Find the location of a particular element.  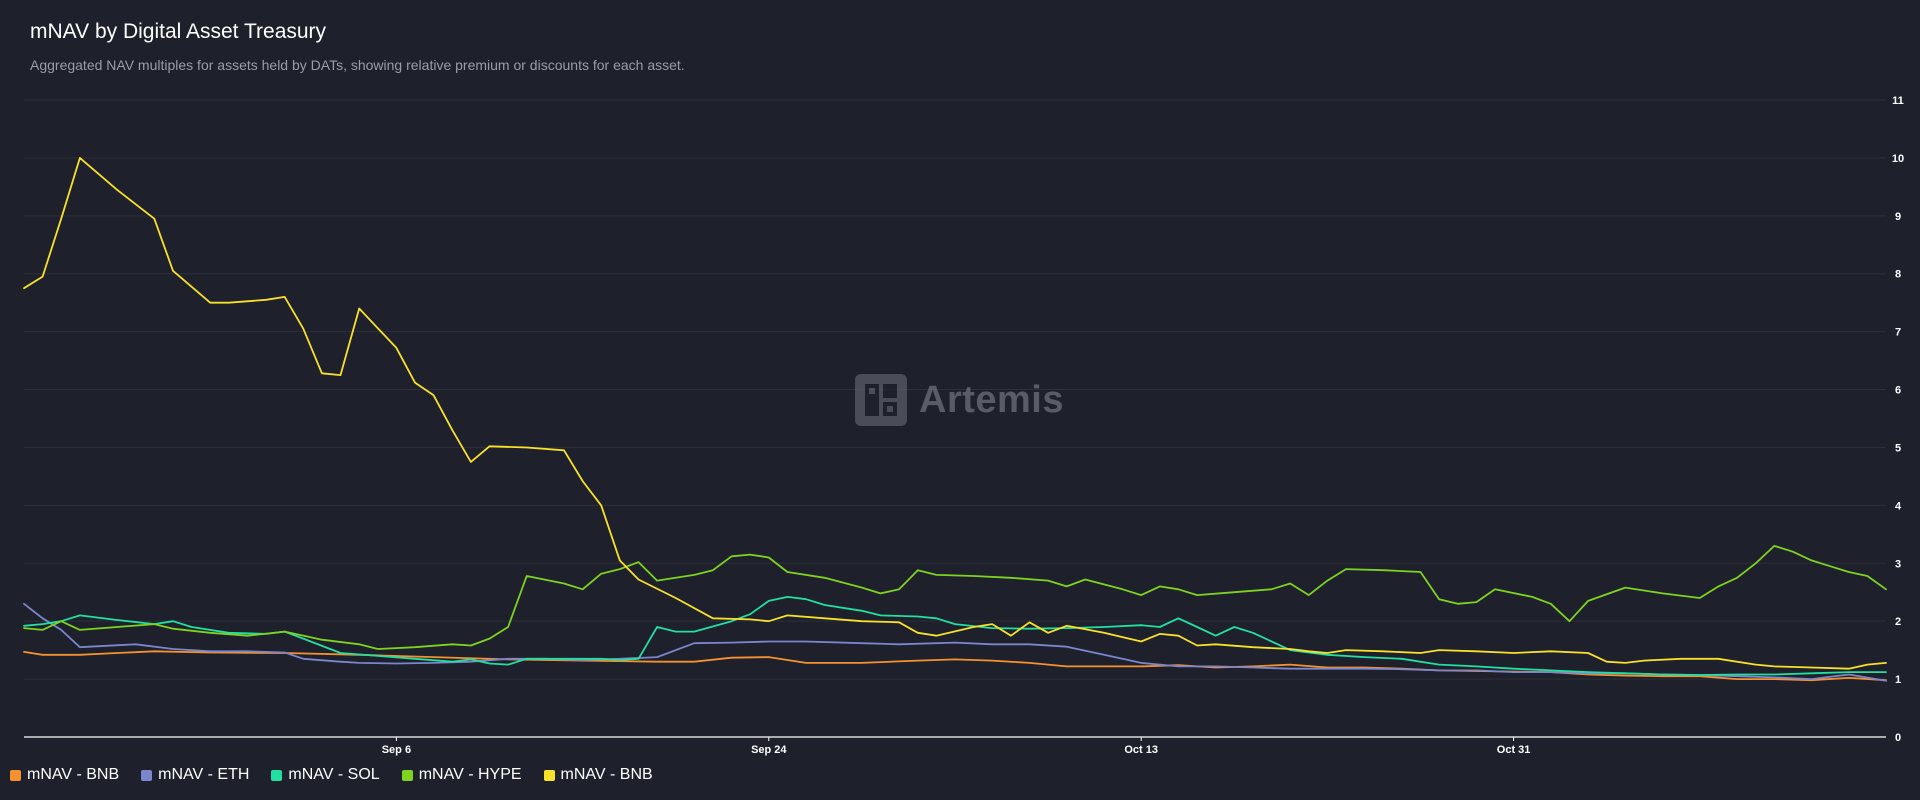

y-tick-label: 8 is located at coordinates (1898, 275).